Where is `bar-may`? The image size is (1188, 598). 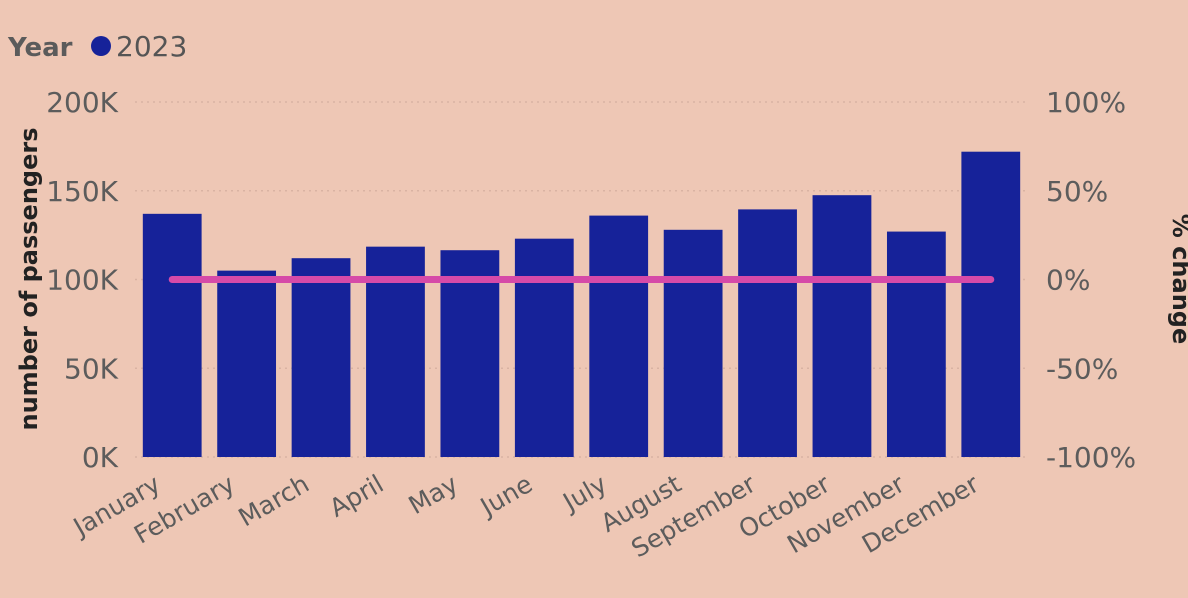 bar-may is located at coordinates (470, 353).